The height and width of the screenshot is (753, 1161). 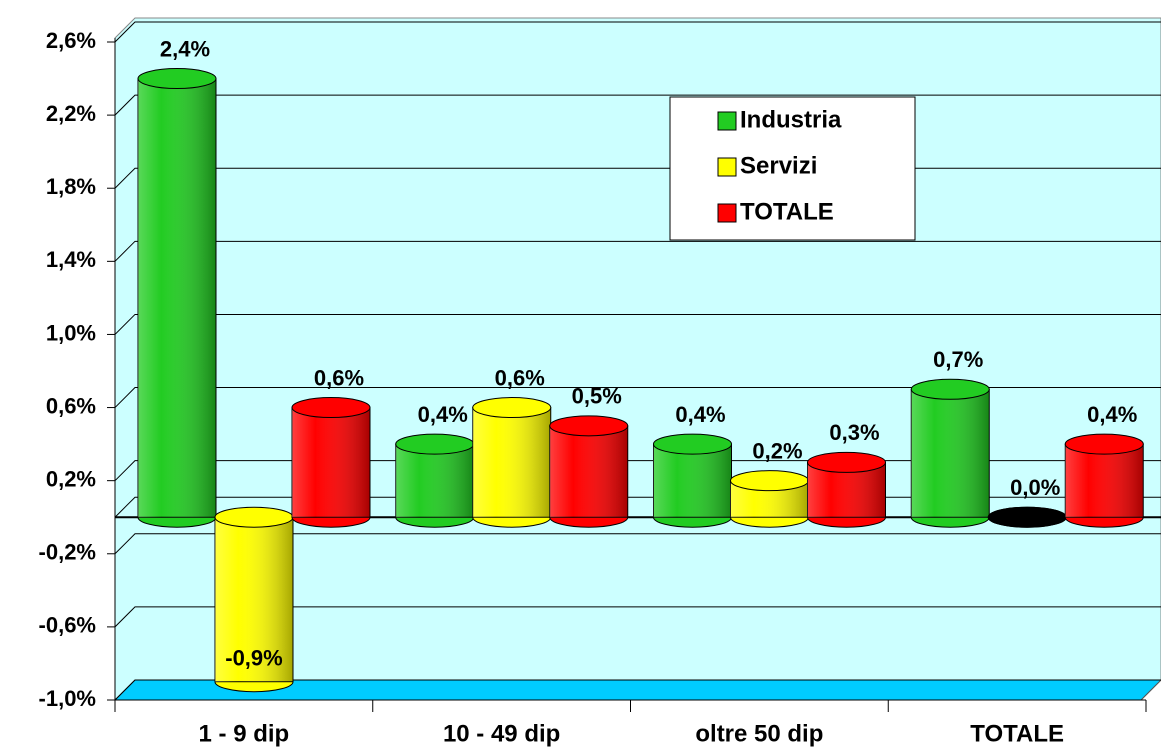 I want to click on y-tick-label: -0,6%, so click(x=67, y=625).